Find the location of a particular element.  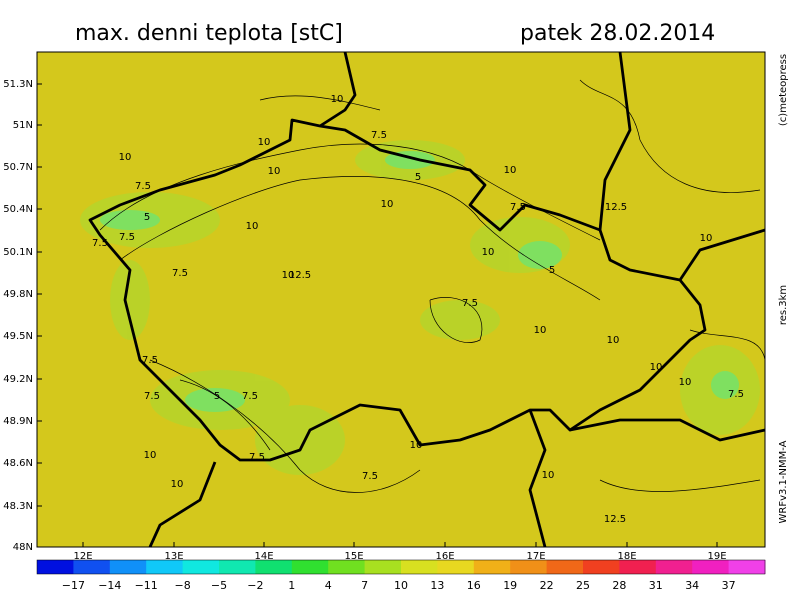

colorbar-label: 19 is located at coordinates (510, 585).